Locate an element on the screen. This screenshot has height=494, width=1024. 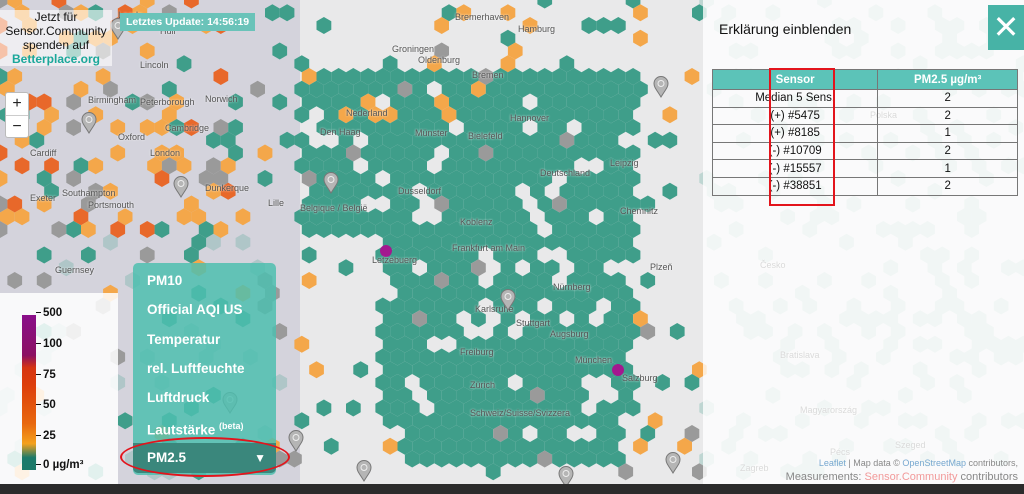
map-marker-icon is located at coordinates (296, 441).